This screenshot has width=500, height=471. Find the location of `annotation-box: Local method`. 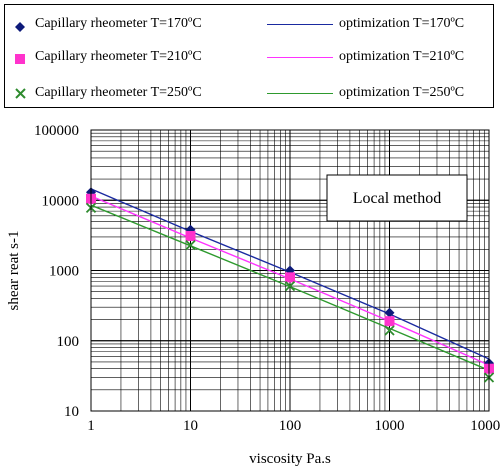

annotation-box: Local method is located at coordinates (397, 198).